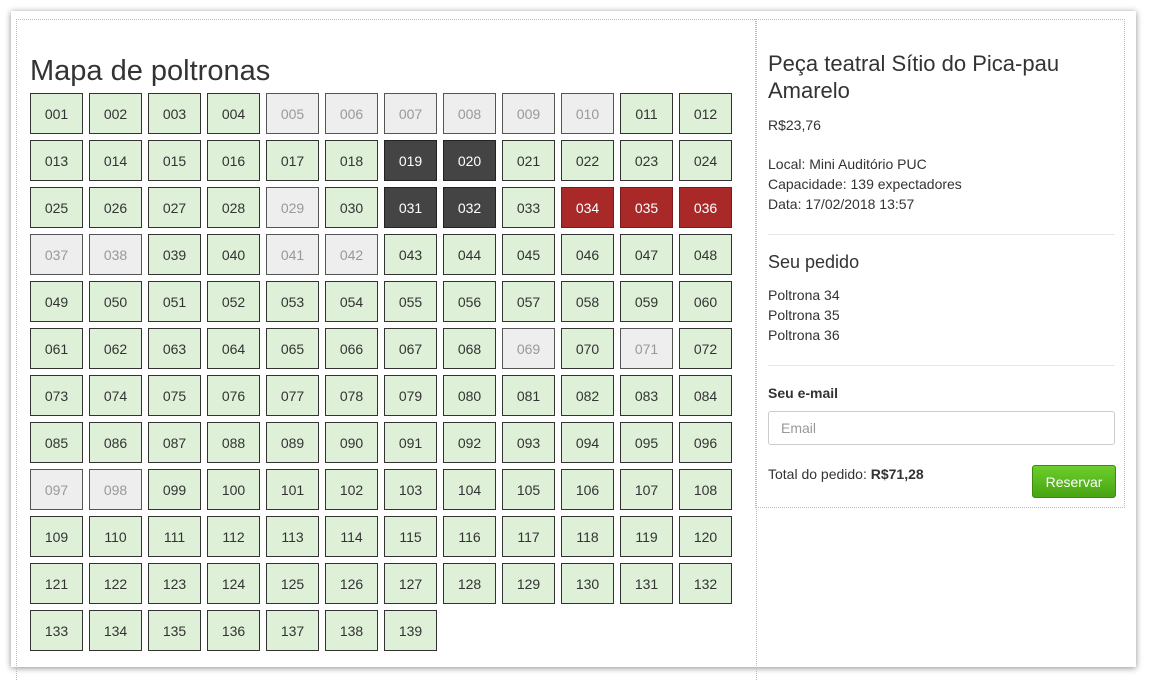  Describe the element at coordinates (528, 583) in the screenshot. I see `seat-129: 129` at that location.